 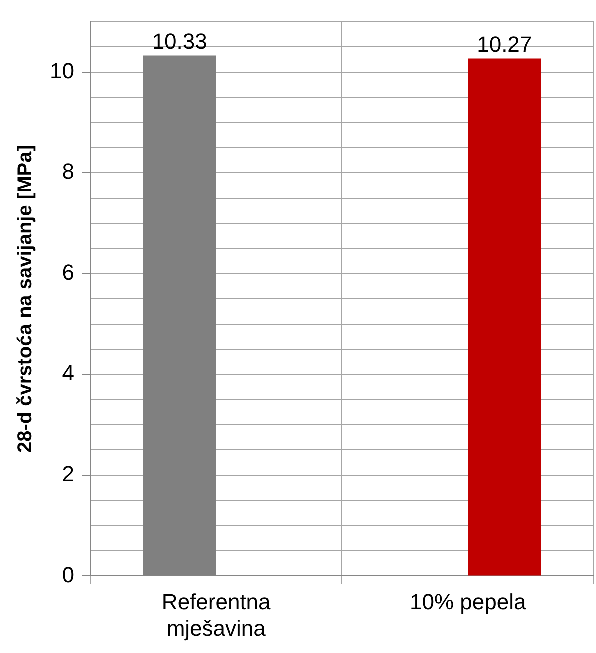 What do you see at coordinates (504, 44) in the screenshot?
I see `data-label: 10.27` at bounding box center [504, 44].